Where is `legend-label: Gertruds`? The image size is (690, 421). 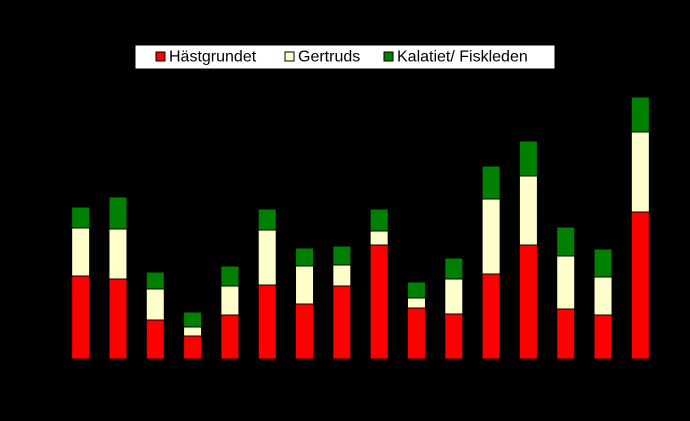
legend-label: Gertruds is located at coordinates (329, 57).